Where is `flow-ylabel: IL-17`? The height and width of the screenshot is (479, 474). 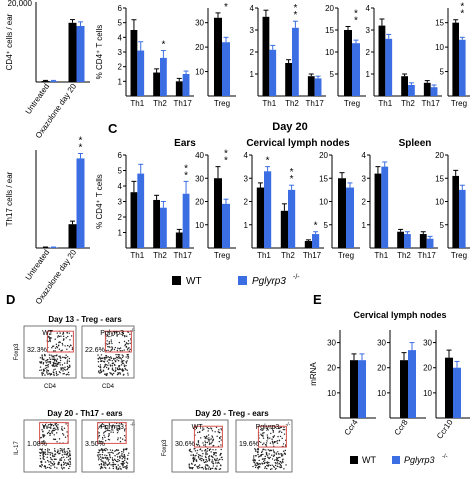
flow-ylabel: IL-17 is located at coordinates (17, 448).